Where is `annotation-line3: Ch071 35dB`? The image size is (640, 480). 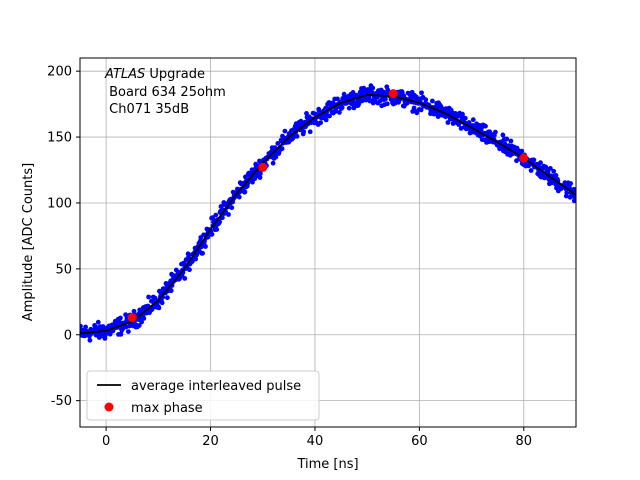 annotation-line3: Ch071 35dB is located at coordinates (147, 109).